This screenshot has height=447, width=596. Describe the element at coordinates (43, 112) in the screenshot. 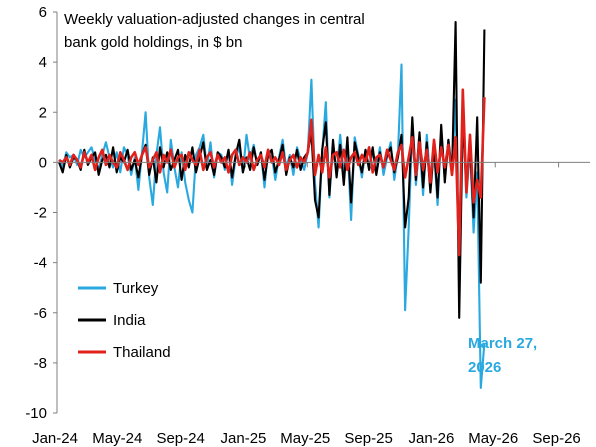

I see `y-tick-label: 2` at that location.